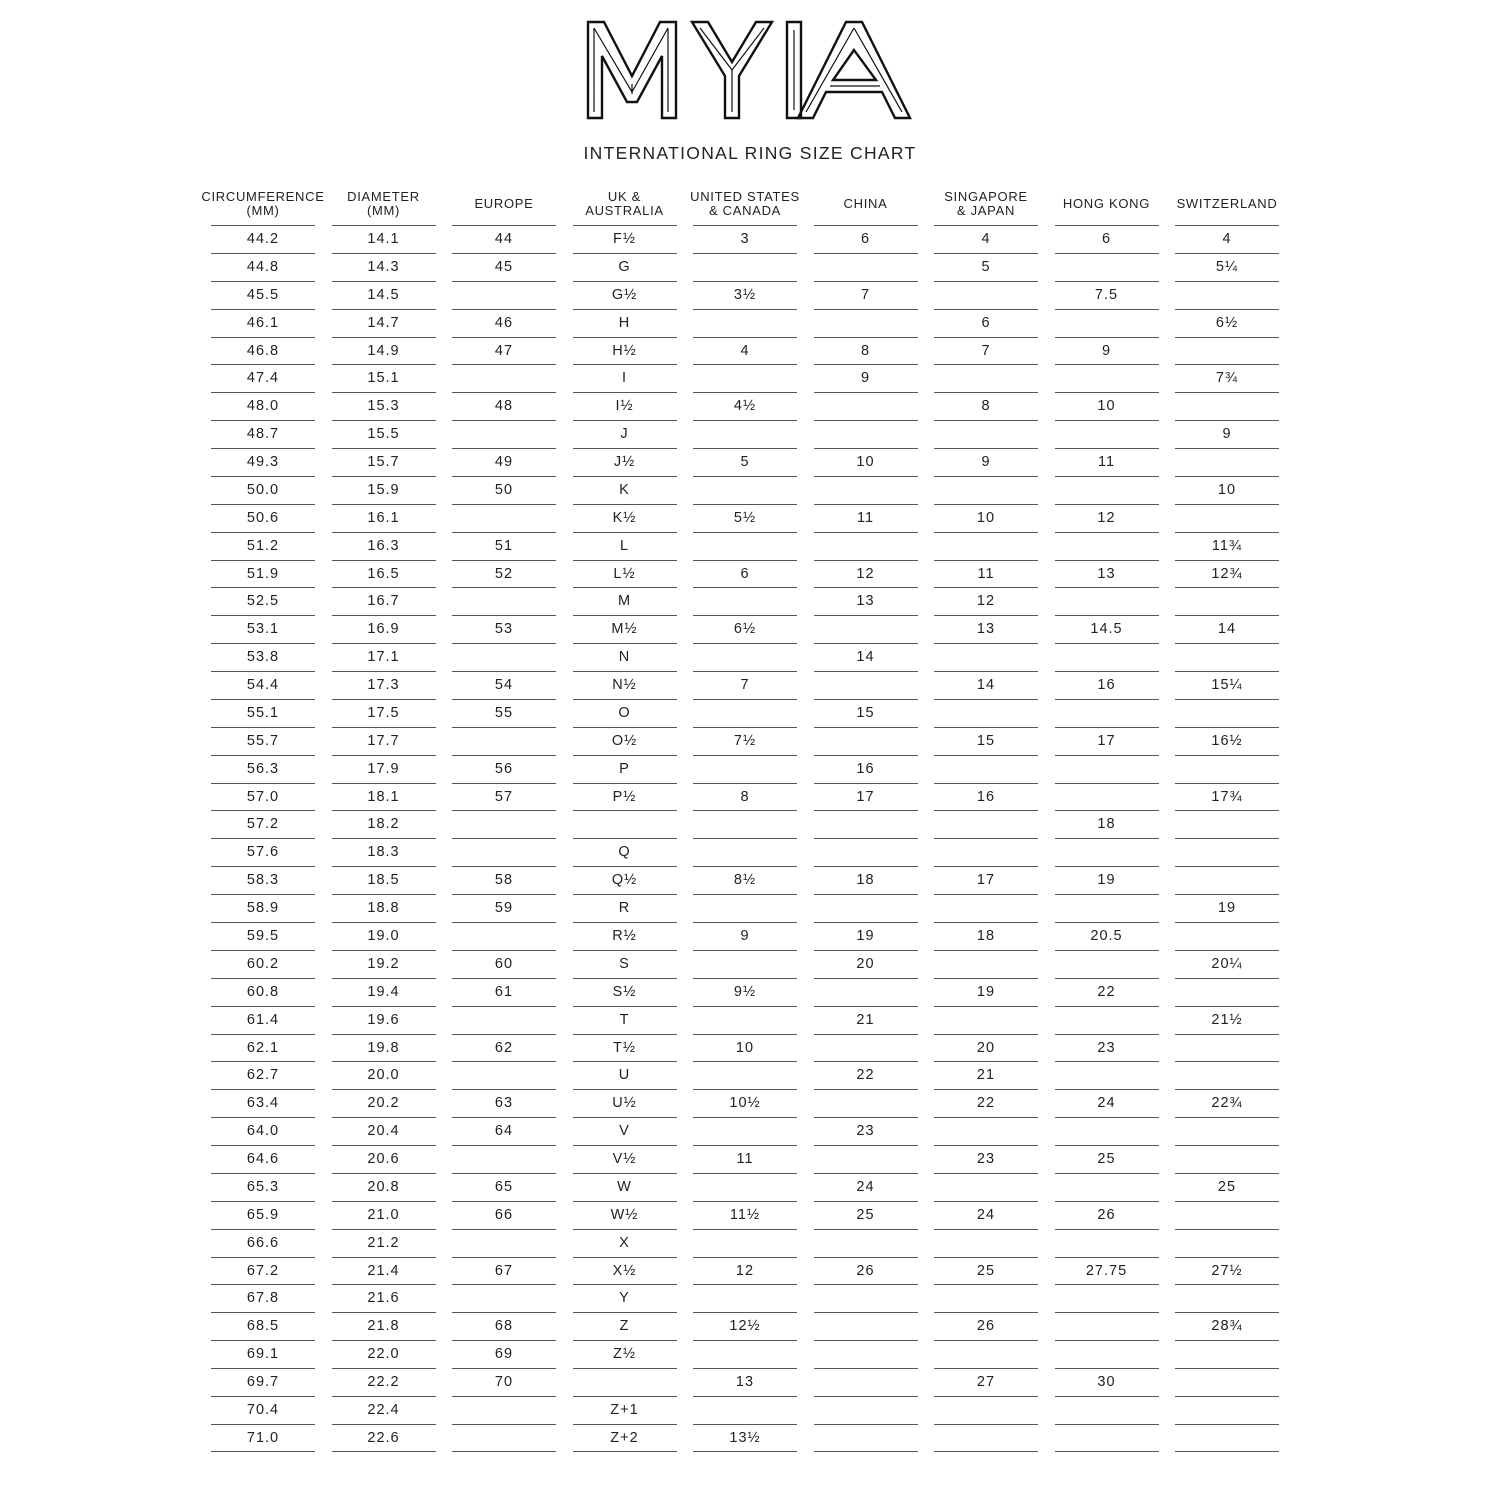 The width and height of the screenshot is (1500, 1500). Describe the element at coordinates (865, 203) in the screenshot. I see `header-line: CHINA` at that location.